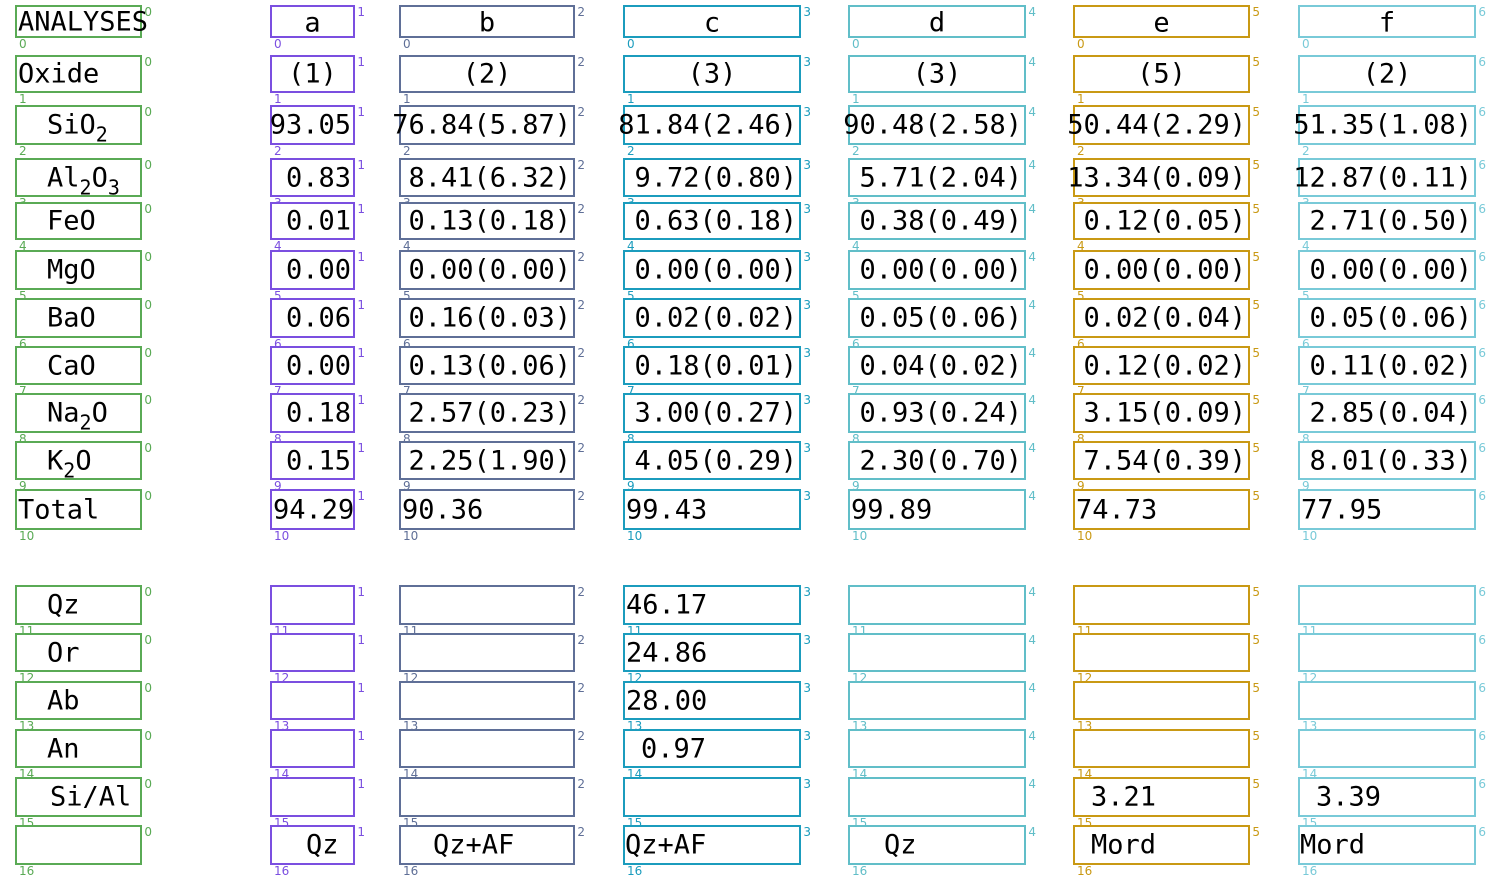 The height and width of the screenshot is (878, 1502). I want to click on cell-r13-c6: 13 6, so click(1392, 706).